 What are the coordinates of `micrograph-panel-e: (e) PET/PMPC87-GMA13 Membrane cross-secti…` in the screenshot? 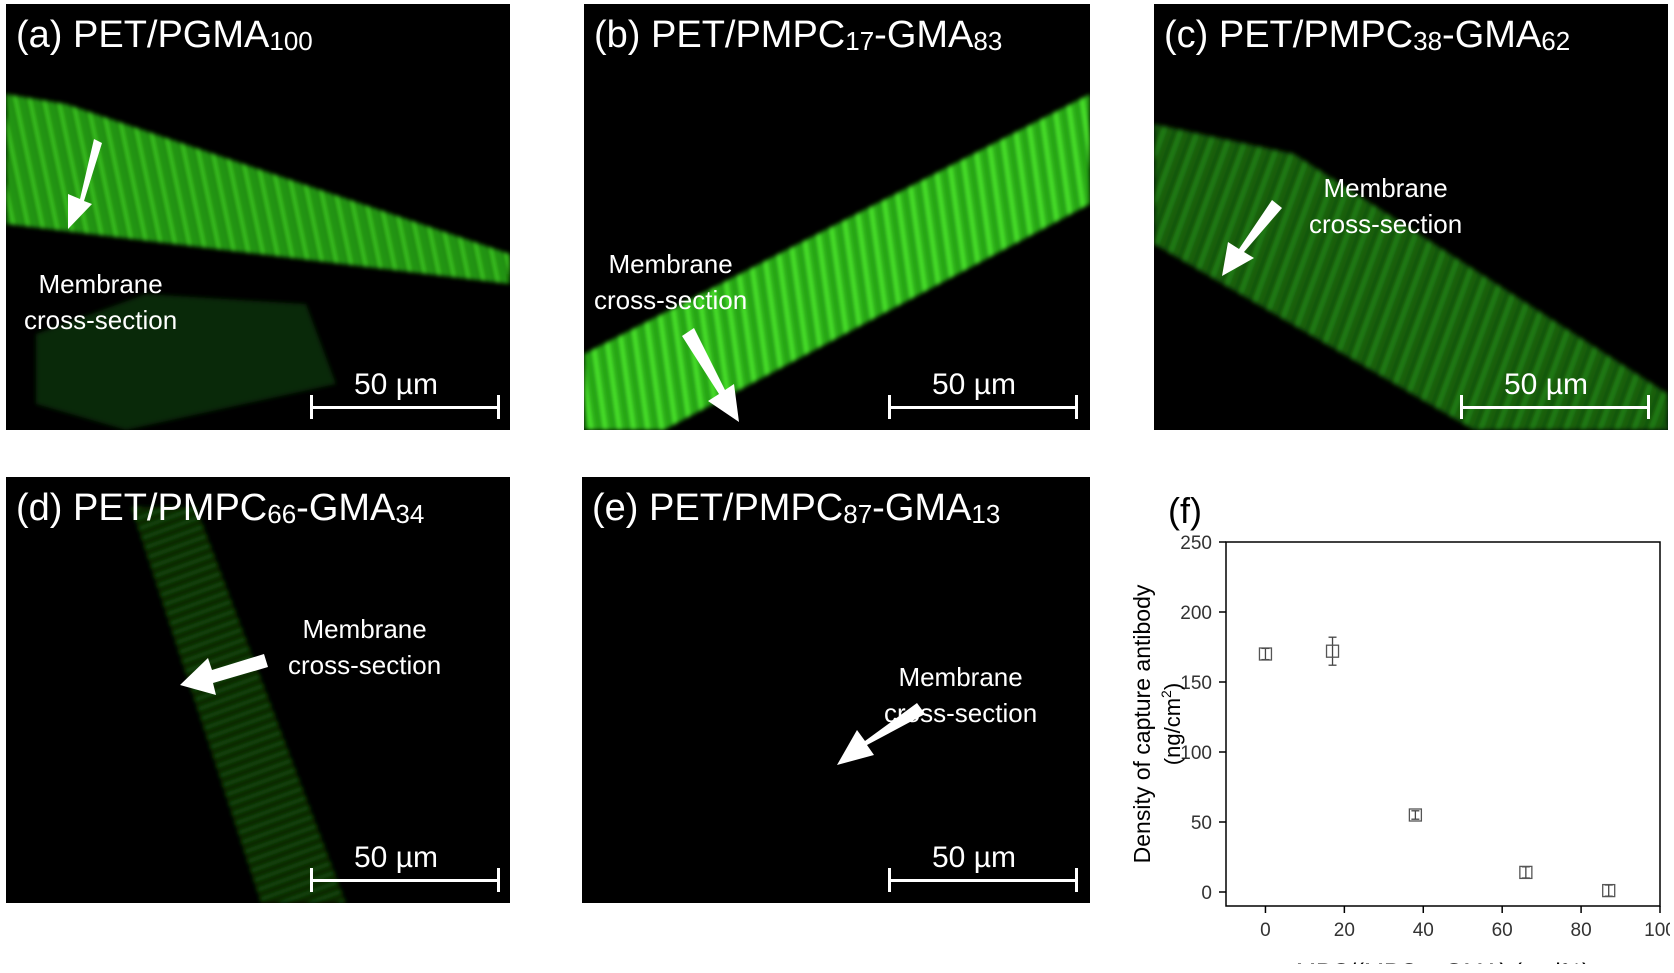 It's located at (836, 690).